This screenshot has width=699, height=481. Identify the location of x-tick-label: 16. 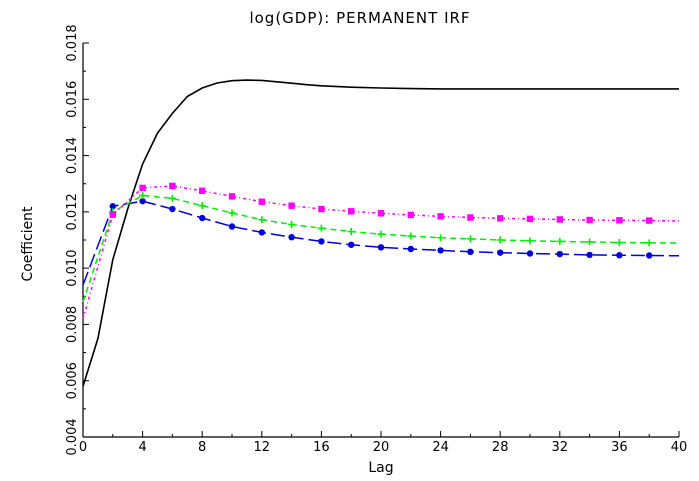
(321, 447).